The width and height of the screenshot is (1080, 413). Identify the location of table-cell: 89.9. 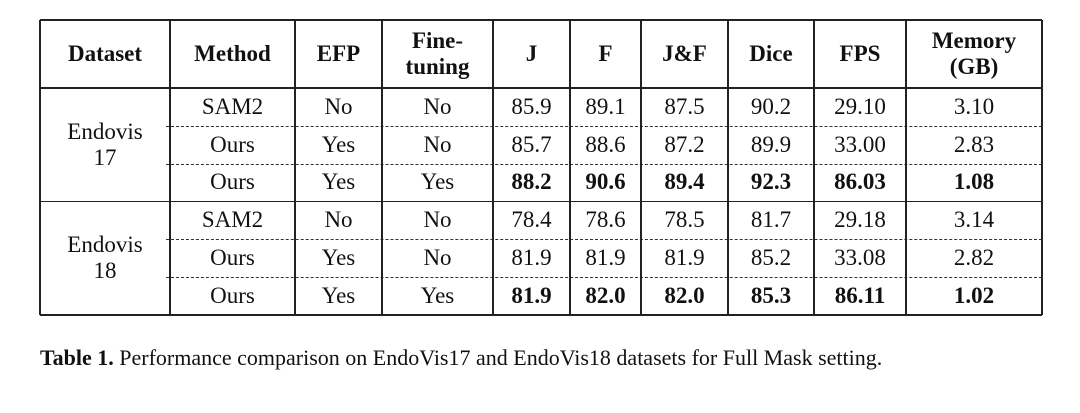
(771, 145).